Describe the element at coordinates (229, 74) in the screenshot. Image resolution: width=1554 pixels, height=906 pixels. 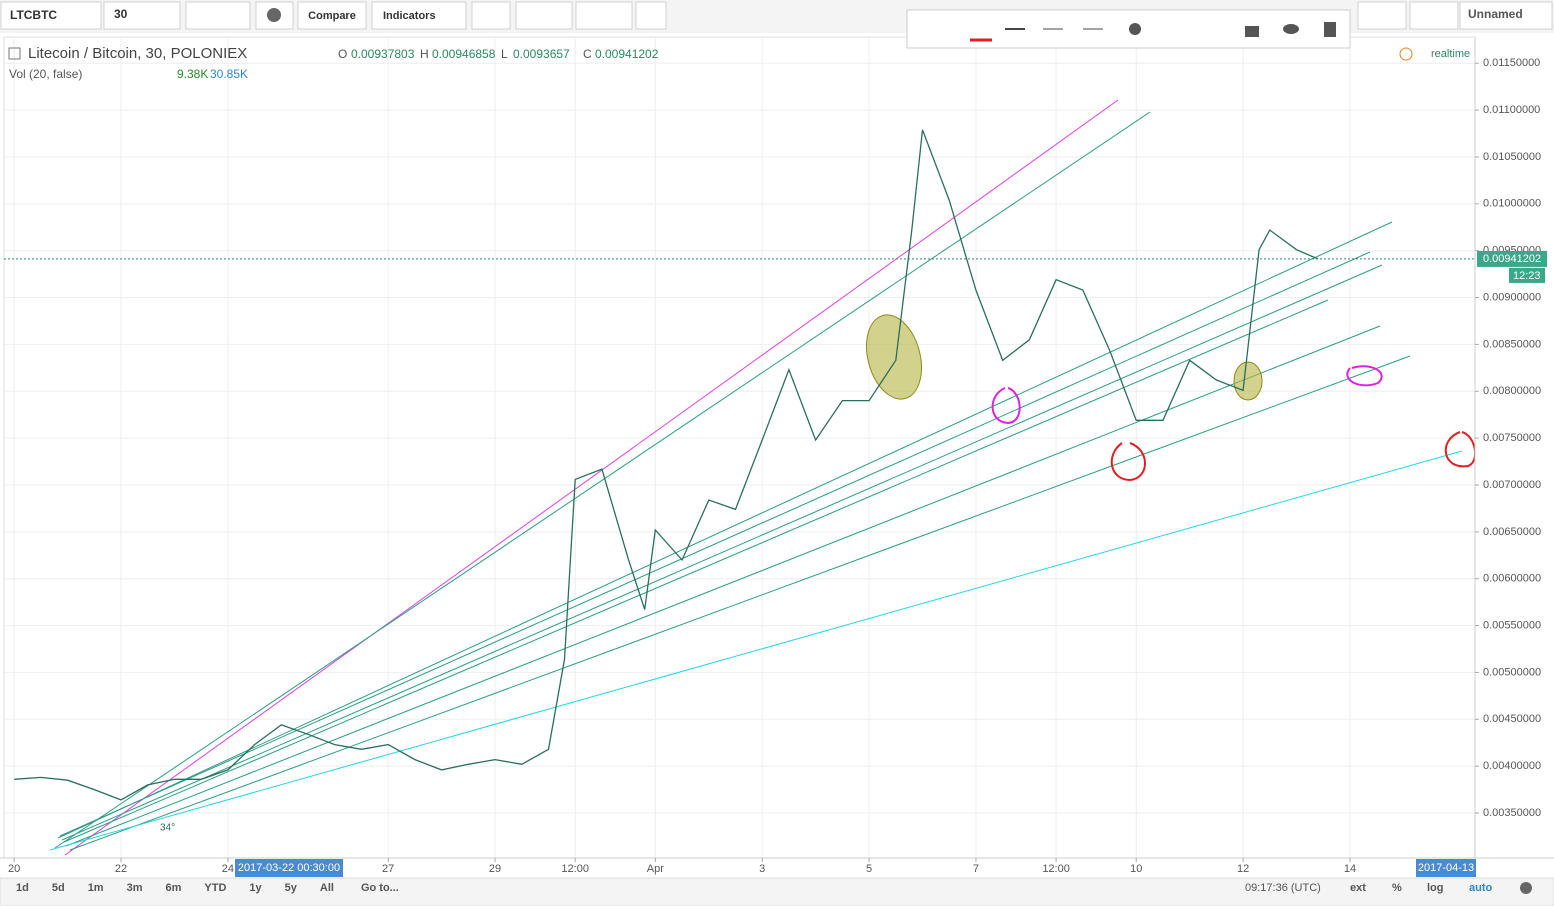
I see `volume-ma: 30.85K` at that location.